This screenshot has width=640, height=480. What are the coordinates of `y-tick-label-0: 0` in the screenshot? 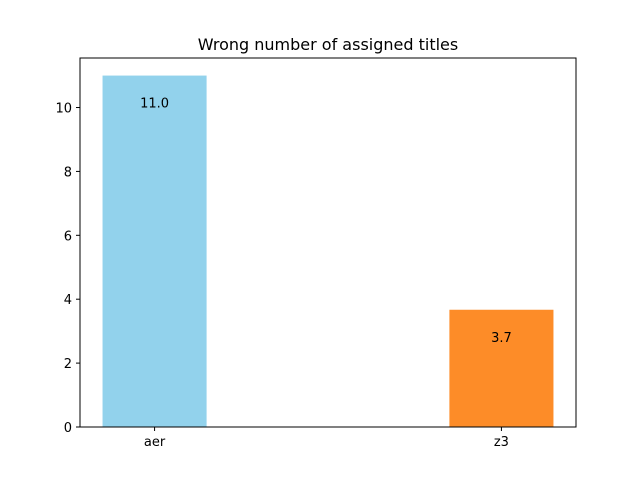 It's located at (68, 428).